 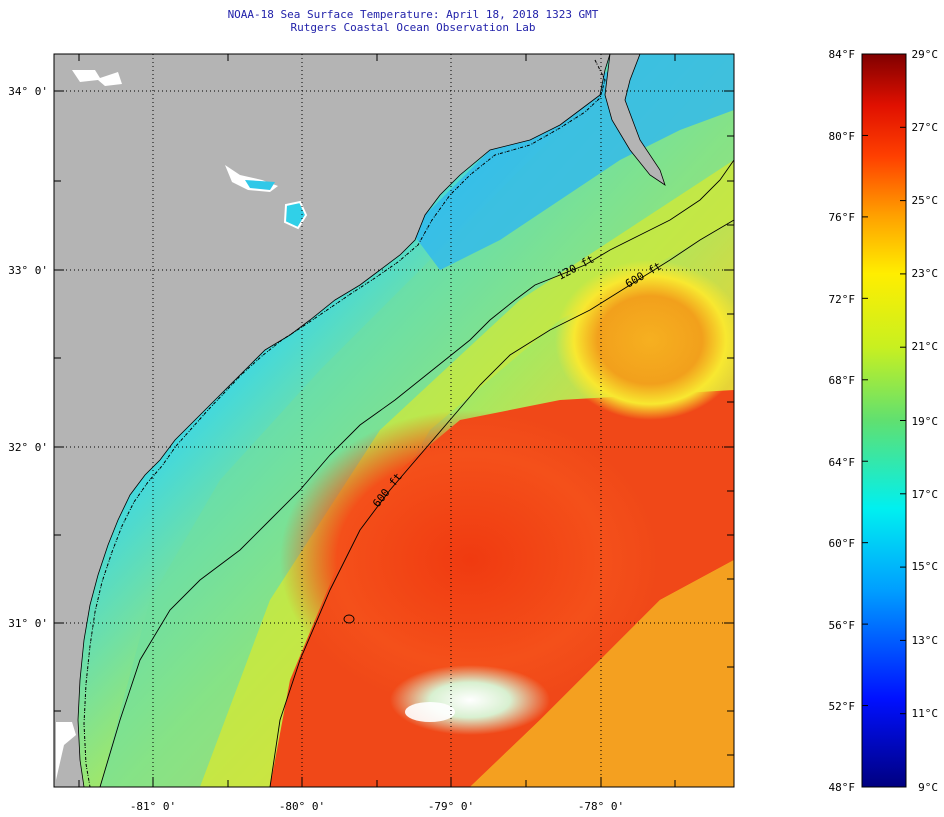 What do you see at coordinates (925, 54) in the screenshot?
I see `celsius-label: 29°C` at bounding box center [925, 54].